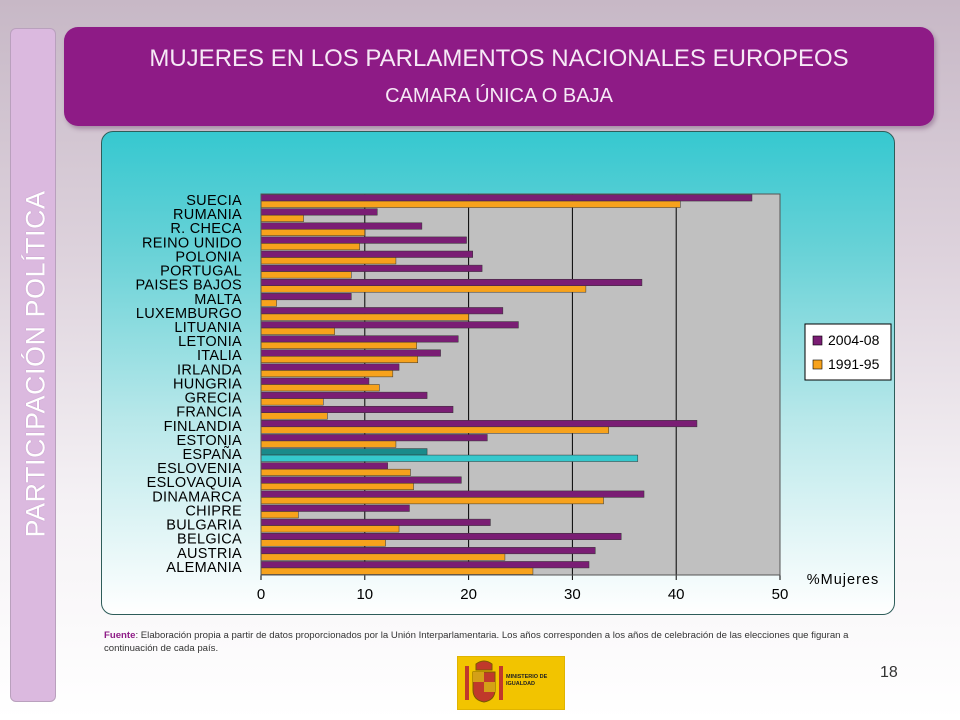 The image size is (960, 720). Describe the element at coordinates (214, 201) in the screenshot. I see `category-label: SUECIA` at that location.